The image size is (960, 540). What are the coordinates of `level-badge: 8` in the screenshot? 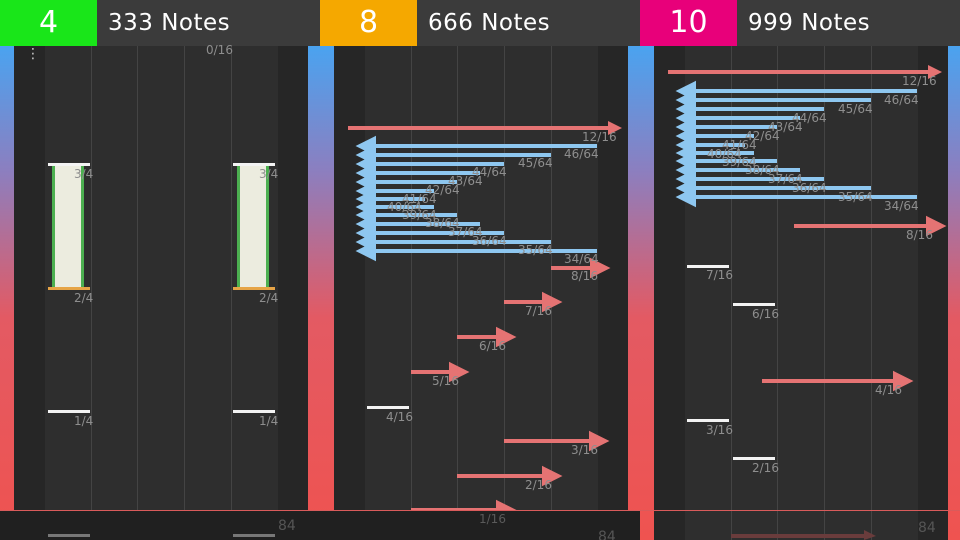 It's located at (368, 23).